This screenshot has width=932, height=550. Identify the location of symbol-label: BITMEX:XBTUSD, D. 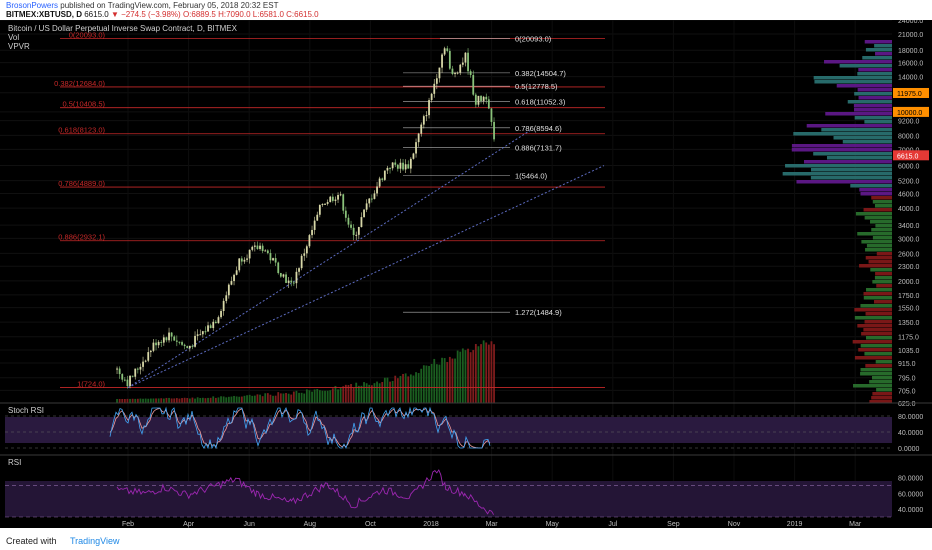
(44, 14).